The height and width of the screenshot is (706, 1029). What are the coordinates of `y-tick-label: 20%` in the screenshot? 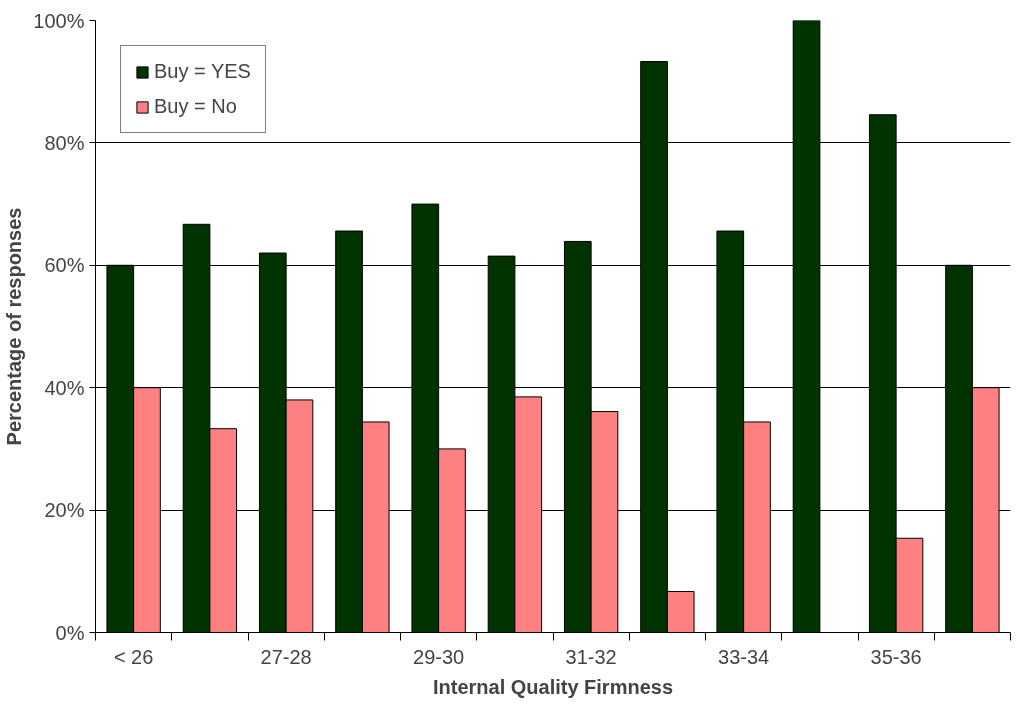 It's located at (64, 510).